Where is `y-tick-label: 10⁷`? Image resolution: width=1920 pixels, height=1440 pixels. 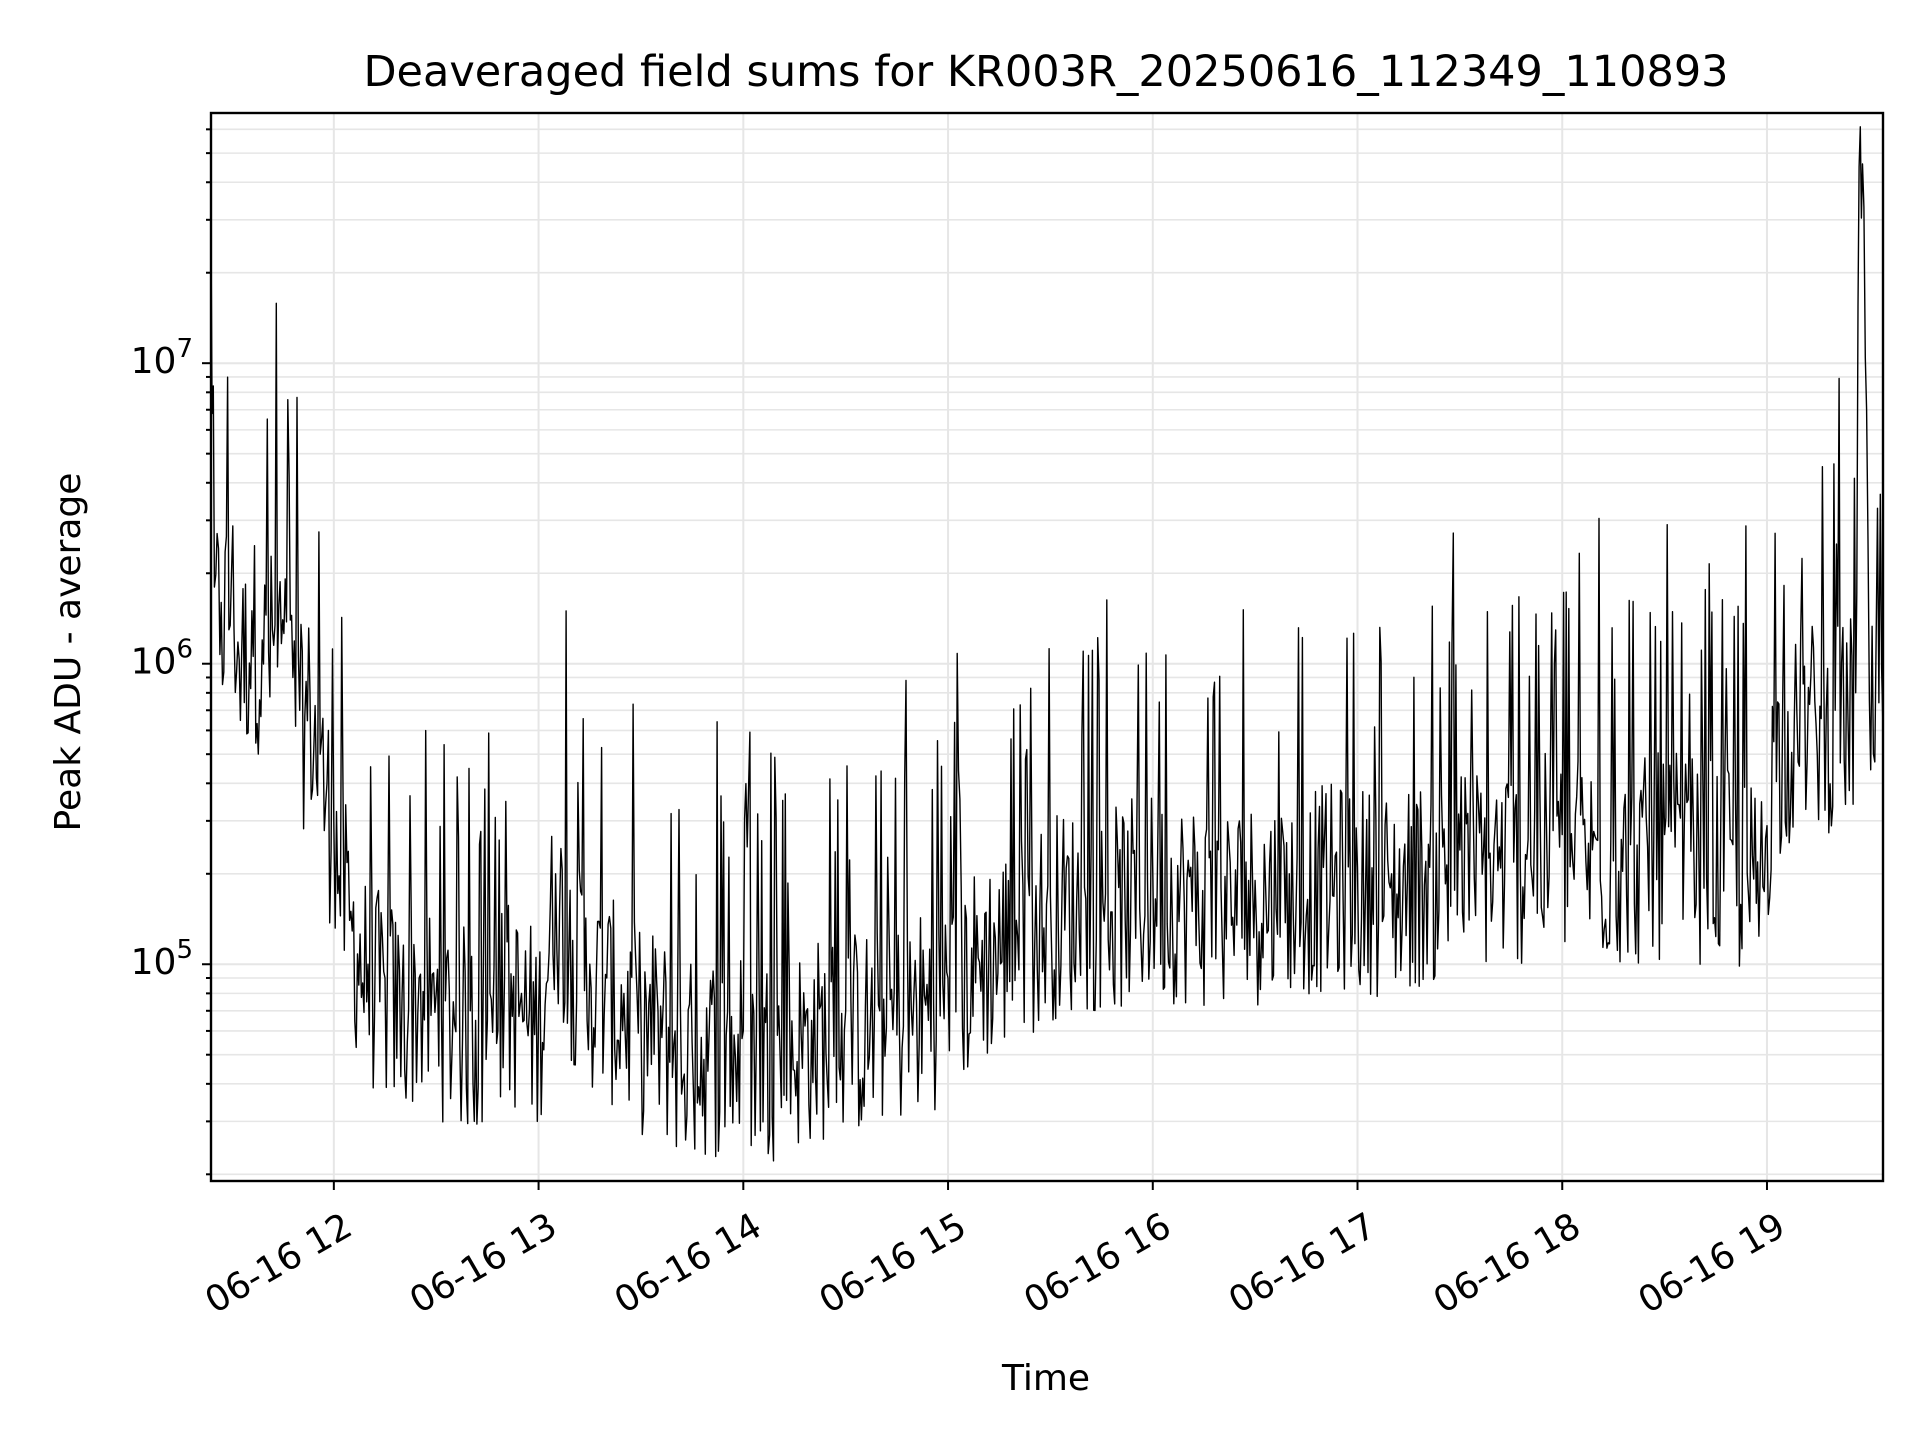 y-tick-label: 10⁷ is located at coordinates (162, 358).